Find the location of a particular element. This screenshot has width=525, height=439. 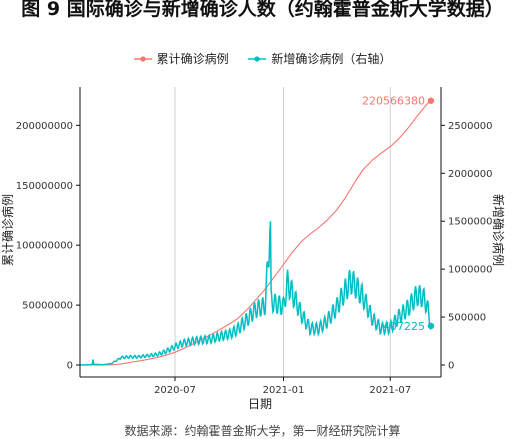

x-axis-title: 日期 is located at coordinates (260, 404).